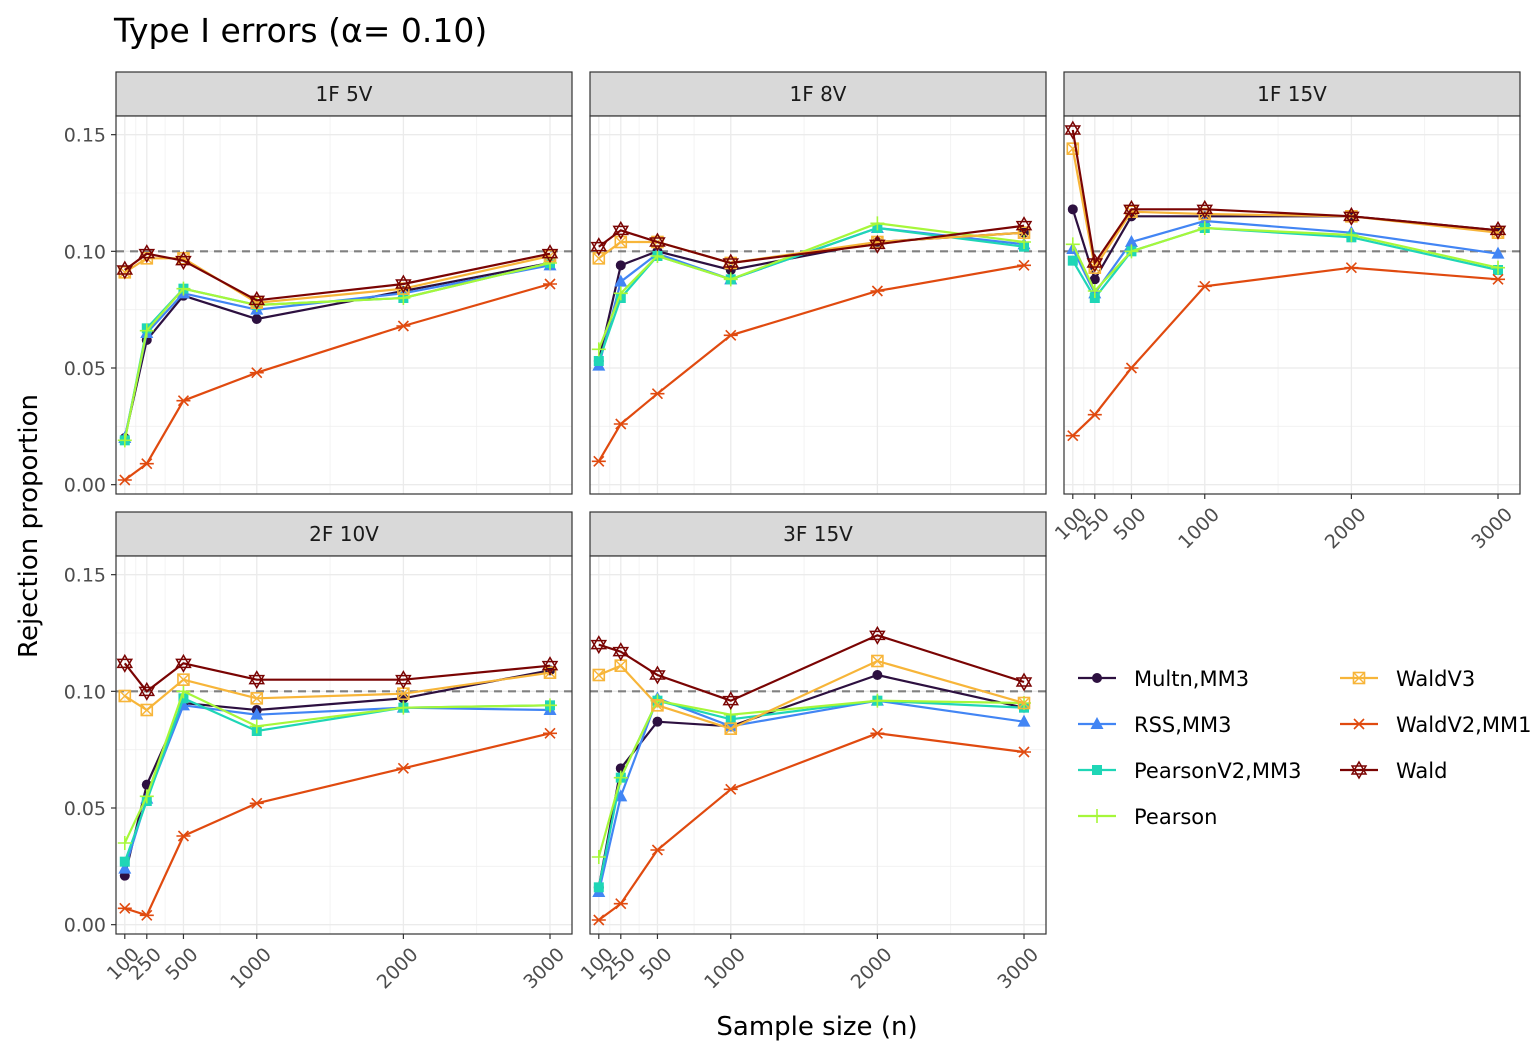  What do you see at coordinates (251, 969) in the screenshot?
I see `x-tick-label: 1000` at bounding box center [251, 969].